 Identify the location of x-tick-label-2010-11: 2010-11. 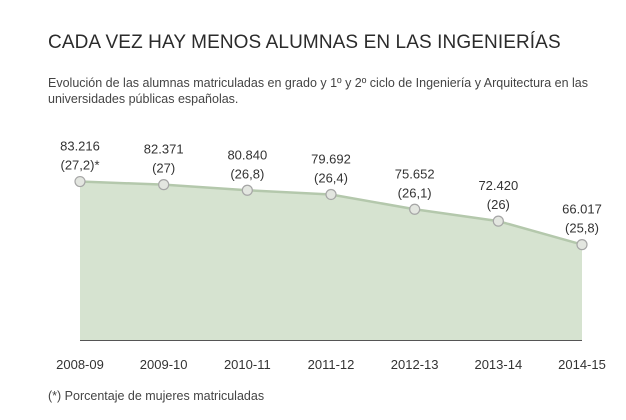
(247, 364).